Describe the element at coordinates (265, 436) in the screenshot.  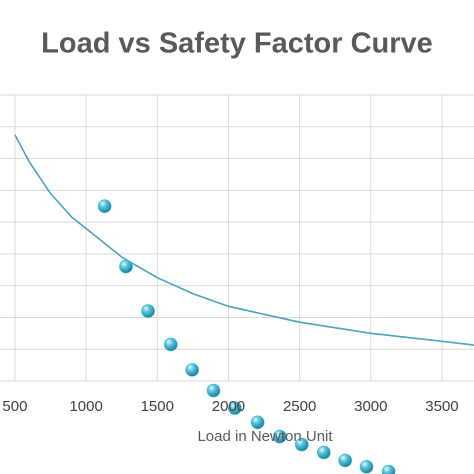
I see `x-axis-label: Load in Newton Unit` at that location.